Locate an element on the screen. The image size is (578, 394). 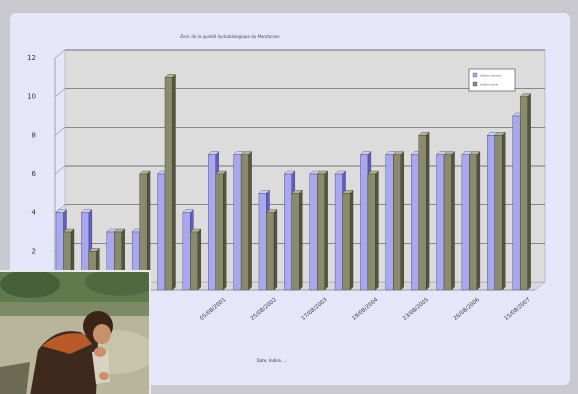
video-overlay is located at coordinates (75, 332).